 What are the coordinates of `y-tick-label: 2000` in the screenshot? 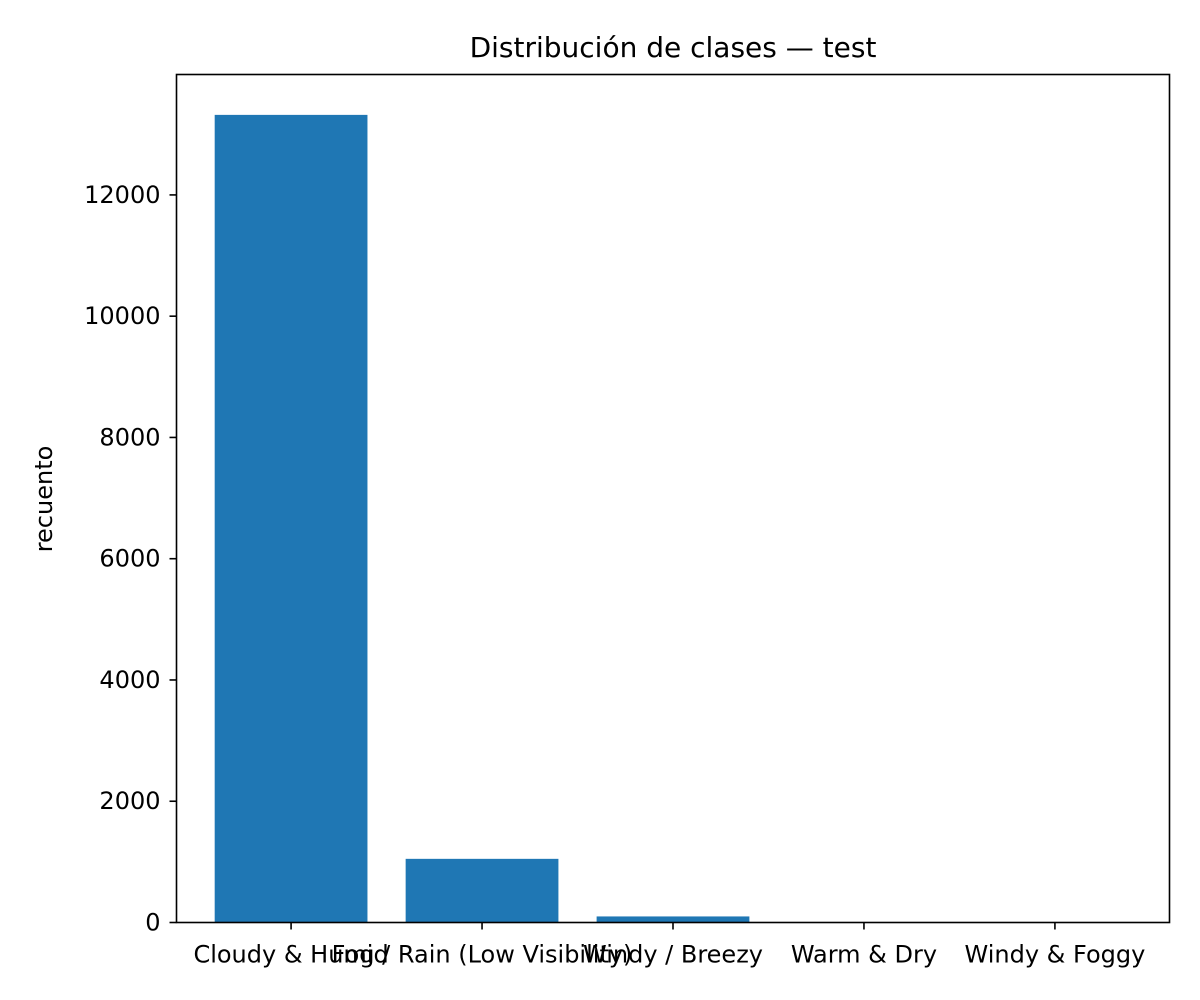 It's located at (129, 801).